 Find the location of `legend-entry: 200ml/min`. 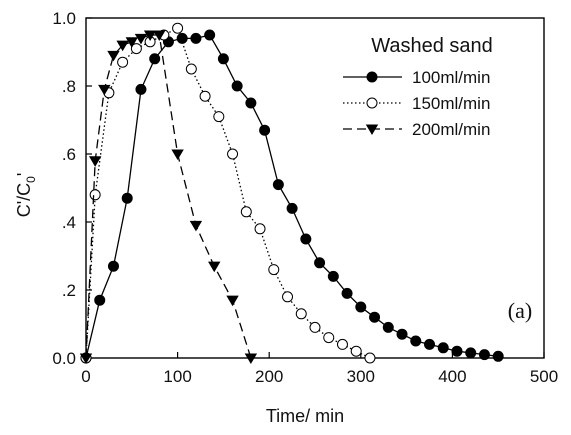

legend-entry: 200ml/min is located at coordinates (416, 129).